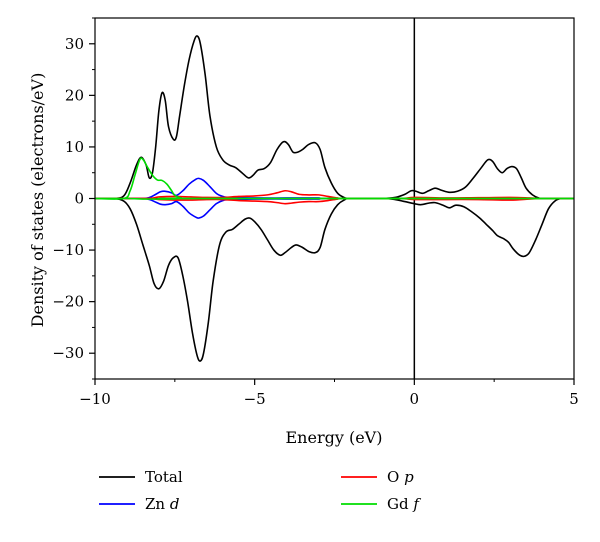 Image resolution: width=600 pixels, height=542 pixels. I want to click on y-tick-label: −10, so click(68, 250).